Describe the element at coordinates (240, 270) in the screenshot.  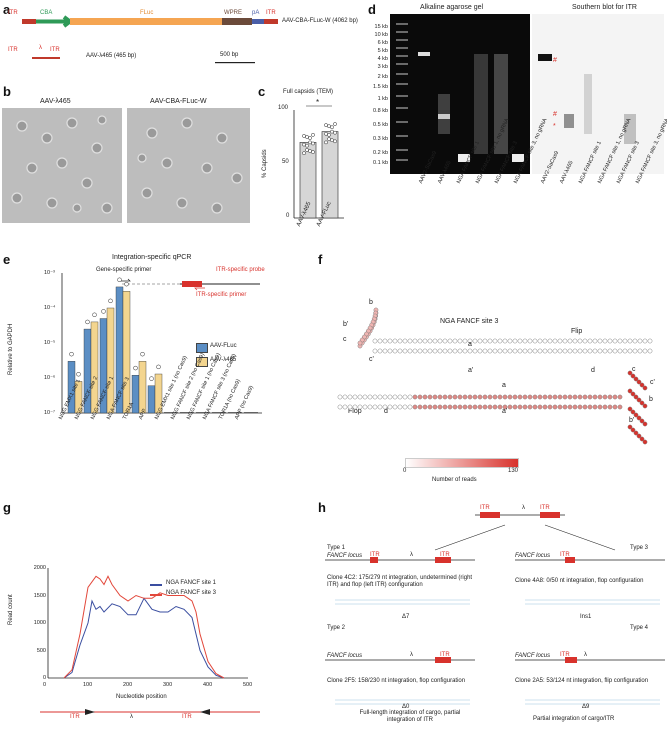
I see `e-itr-probe: ITR-specific probe` at that location.